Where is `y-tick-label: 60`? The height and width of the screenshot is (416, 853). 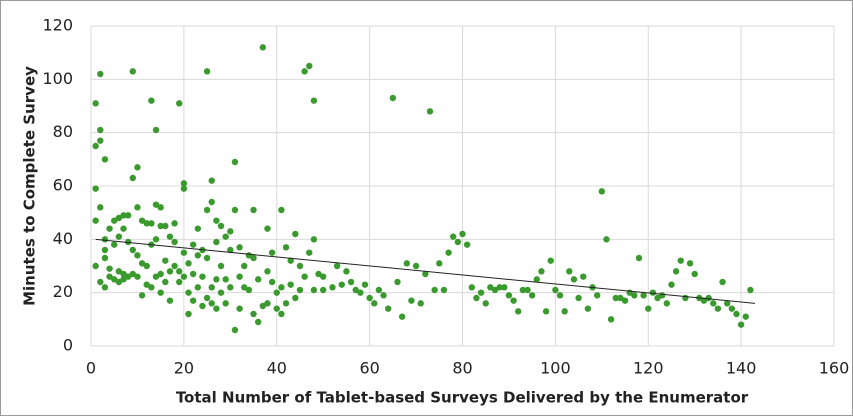
y-tick-label: 60 is located at coordinates (63, 185).